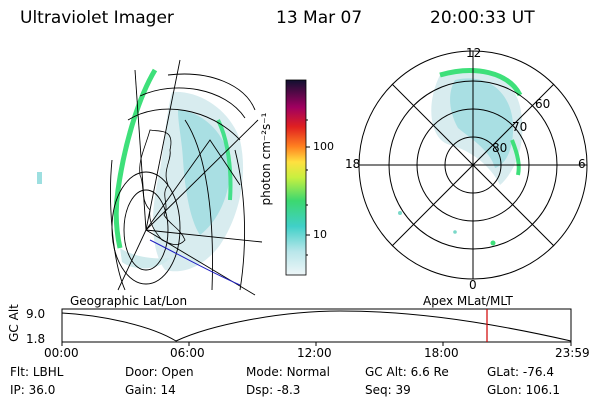 The width and height of the screenshot is (600, 400). What do you see at coordinates (474, 53) in the screenshot?
I see `mlt-label-12: 12` at bounding box center [474, 53].